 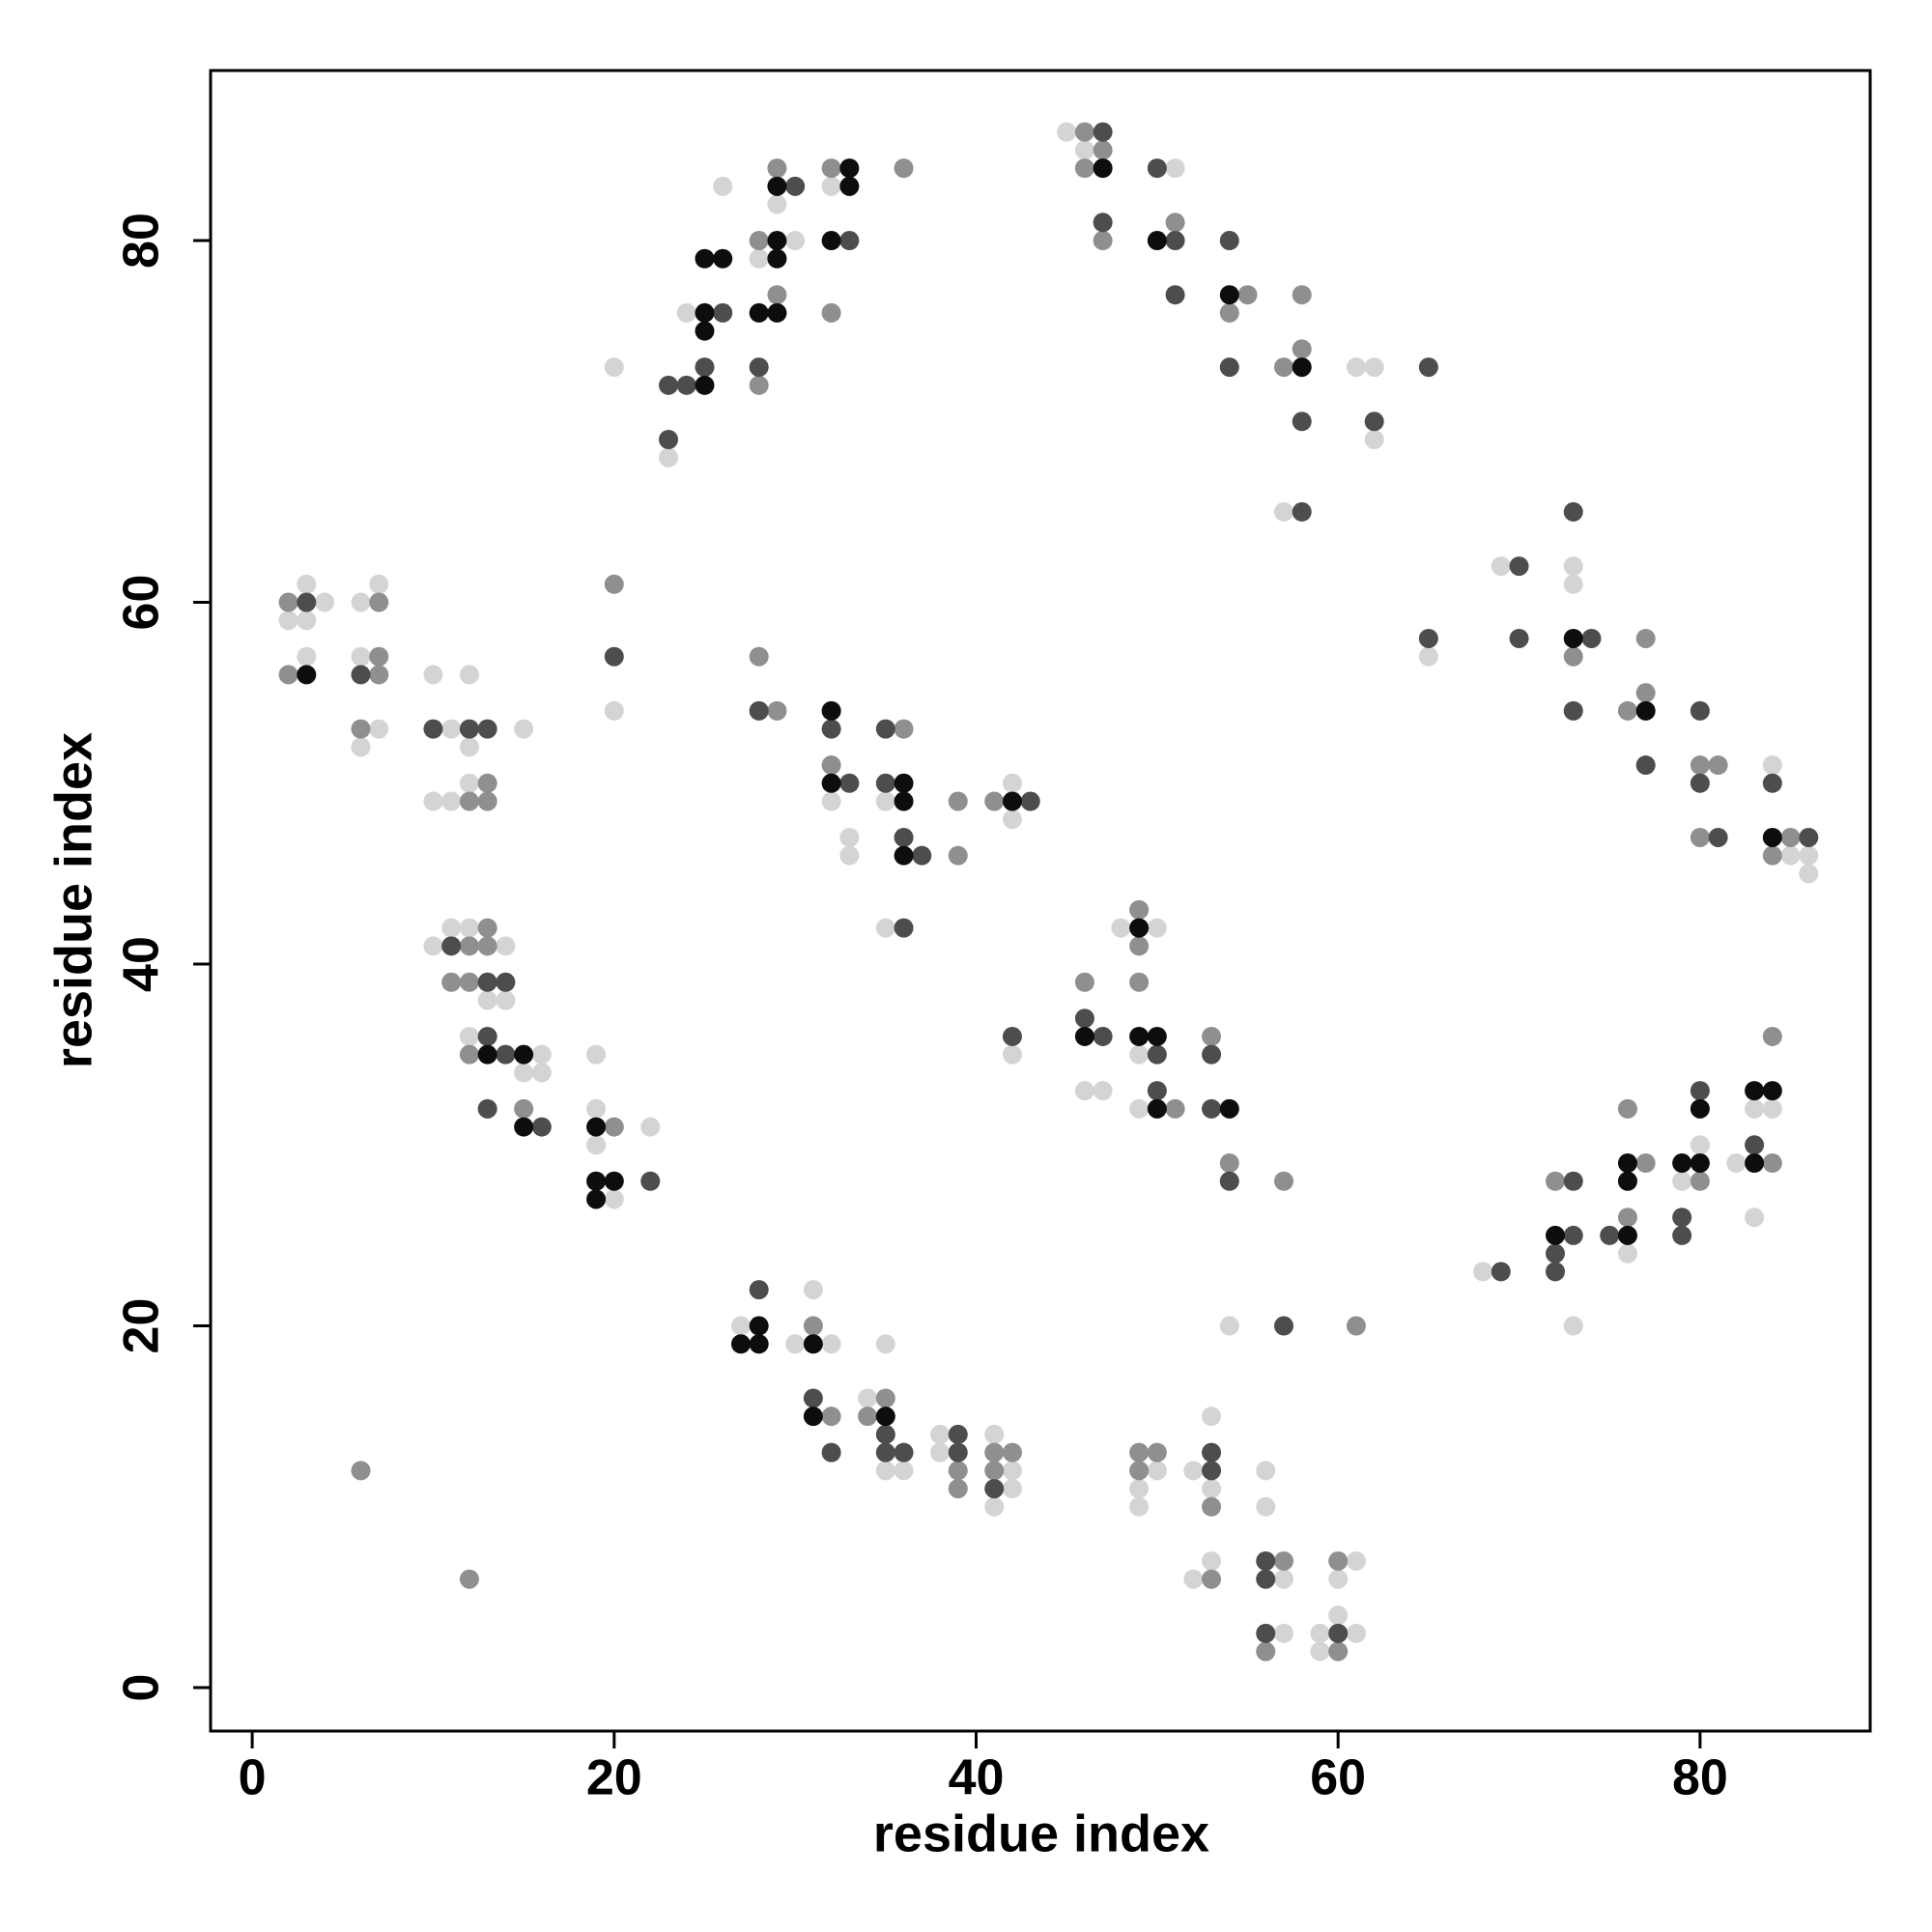 What do you see at coordinates (142, 1326) in the screenshot?
I see `y-tick-label: 20` at bounding box center [142, 1326].